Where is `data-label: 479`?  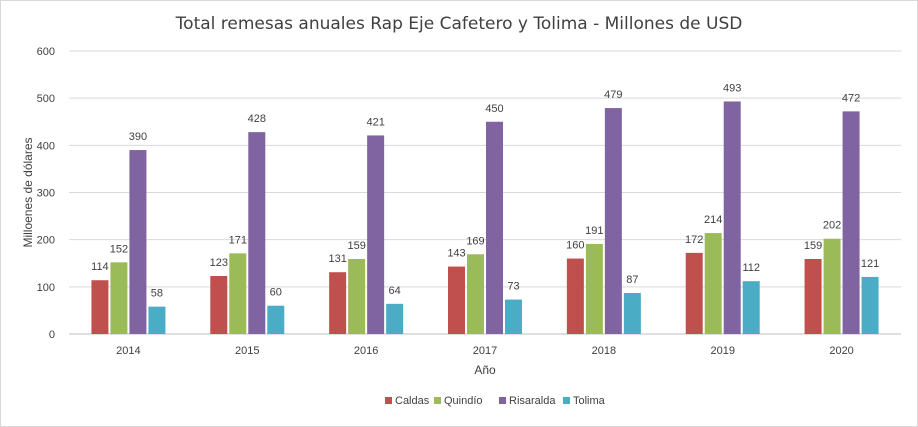 data-label: 479 is located at coordinates (613, 95).